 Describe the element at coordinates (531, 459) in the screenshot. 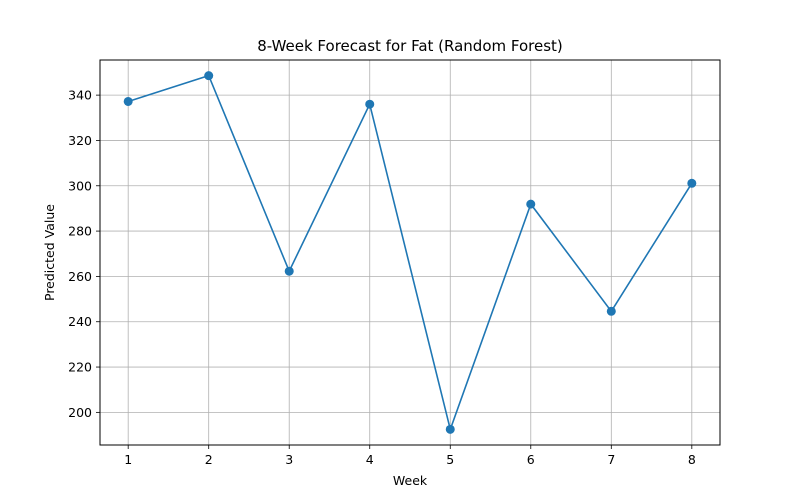

I see `x-tick-label: 6` at that location.